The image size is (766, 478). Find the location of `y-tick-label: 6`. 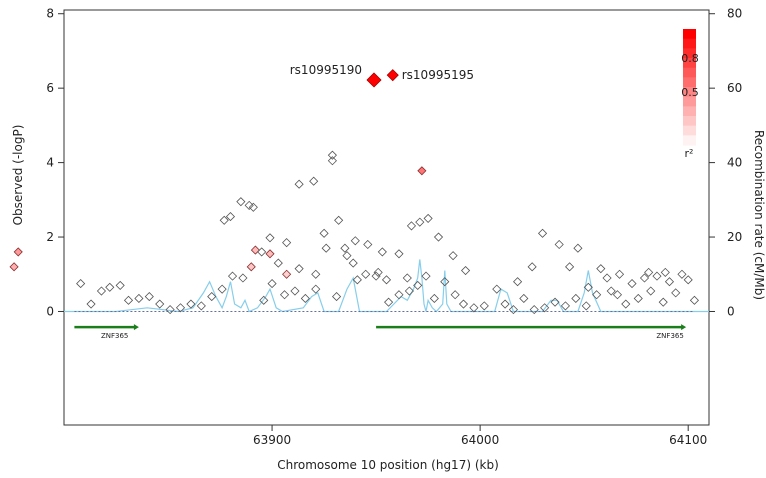

y-tick-label: 6 is located at coordinates (50, 88).